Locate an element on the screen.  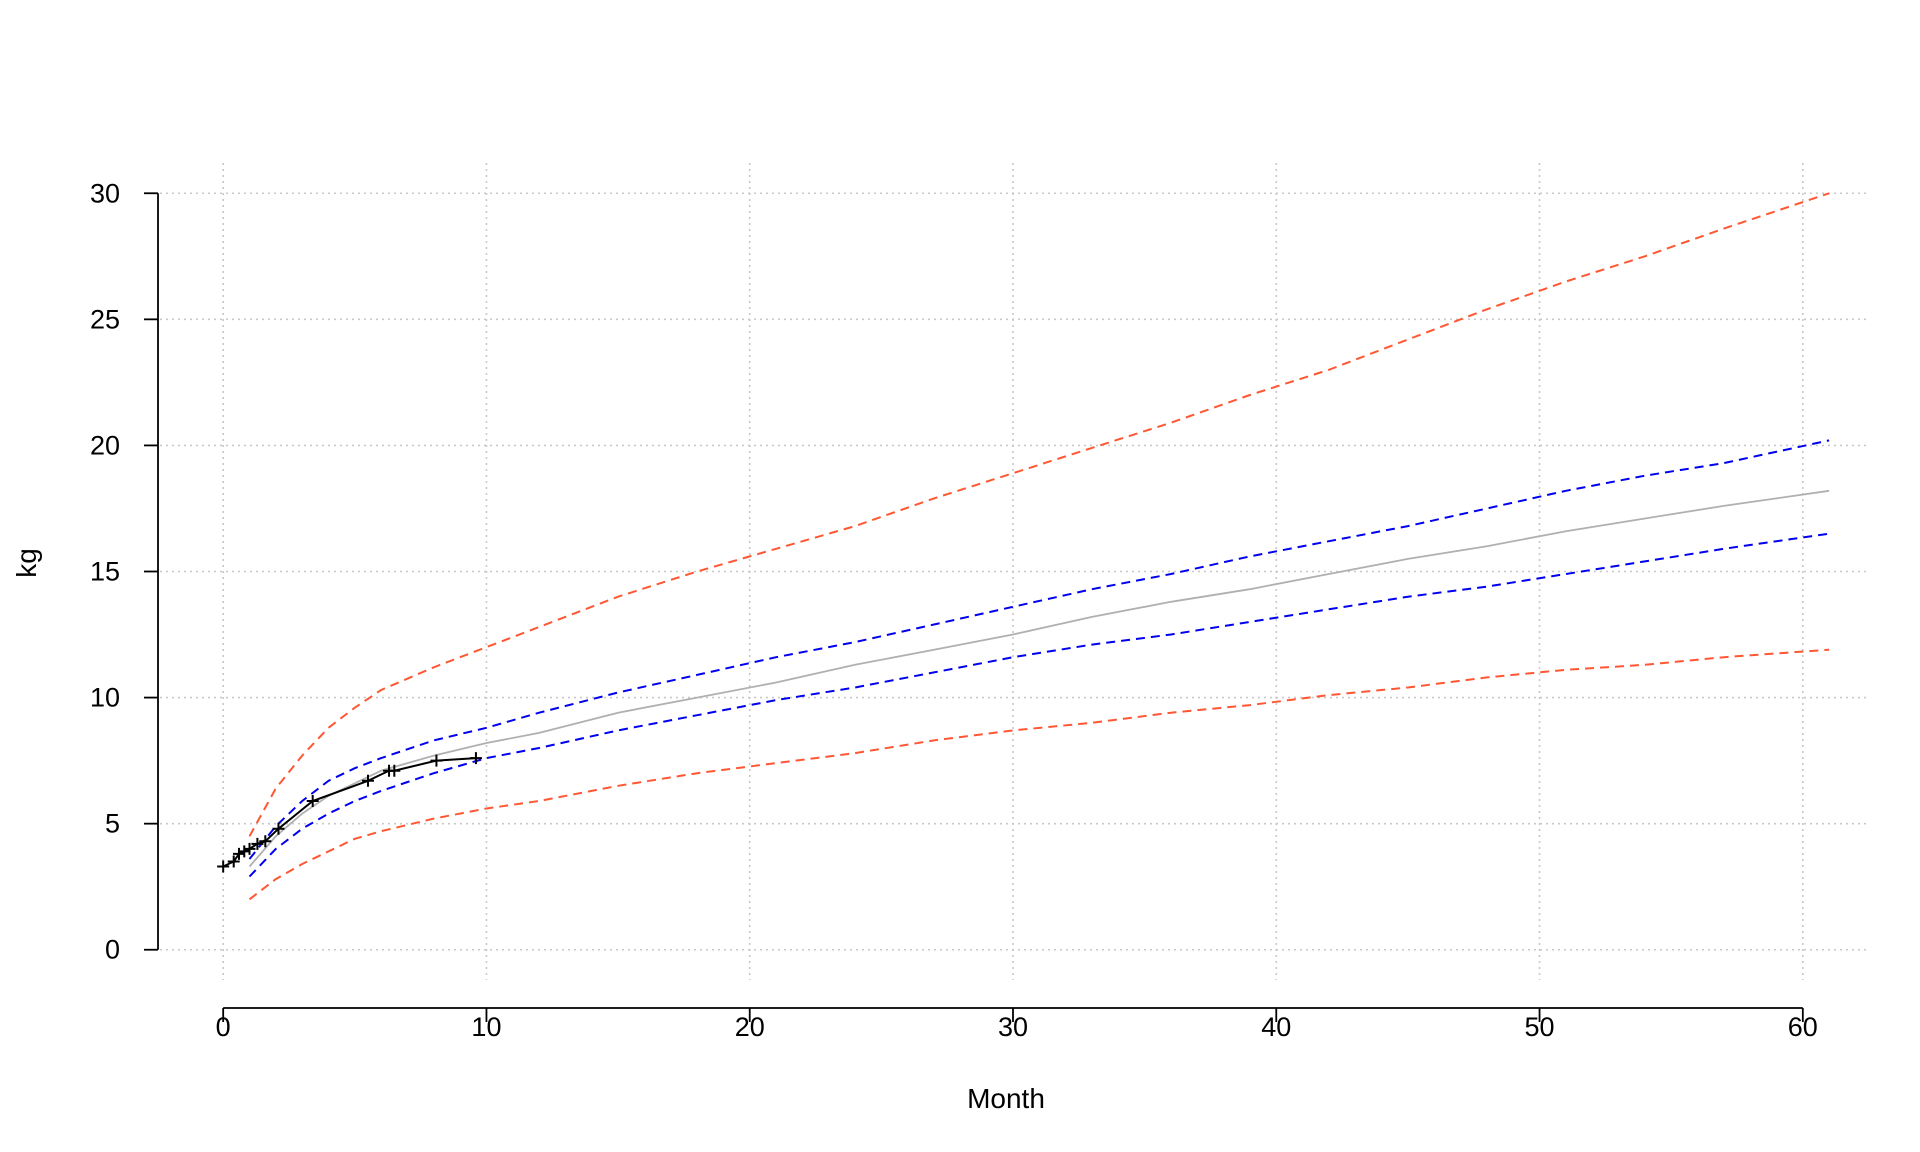
y-tick-label: 25 is located at coordinates (105, 319).